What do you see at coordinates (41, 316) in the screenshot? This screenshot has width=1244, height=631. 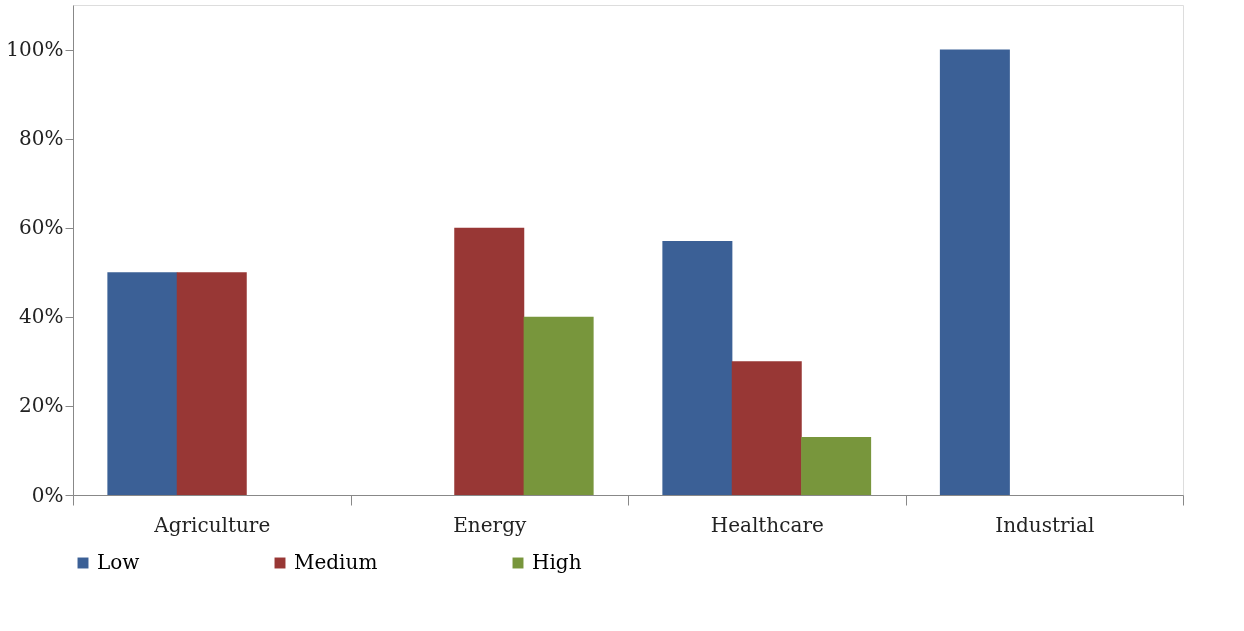 I see `y-tick-label: 40%` at bounding box center [41, 316].